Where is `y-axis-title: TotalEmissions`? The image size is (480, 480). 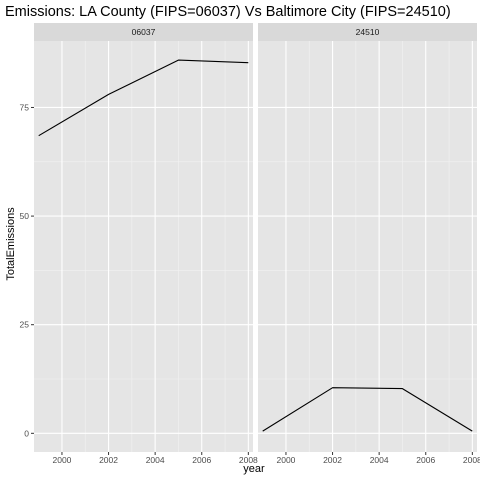 y-axis-title: TotalEmissions is located at coordinates (11, 244).